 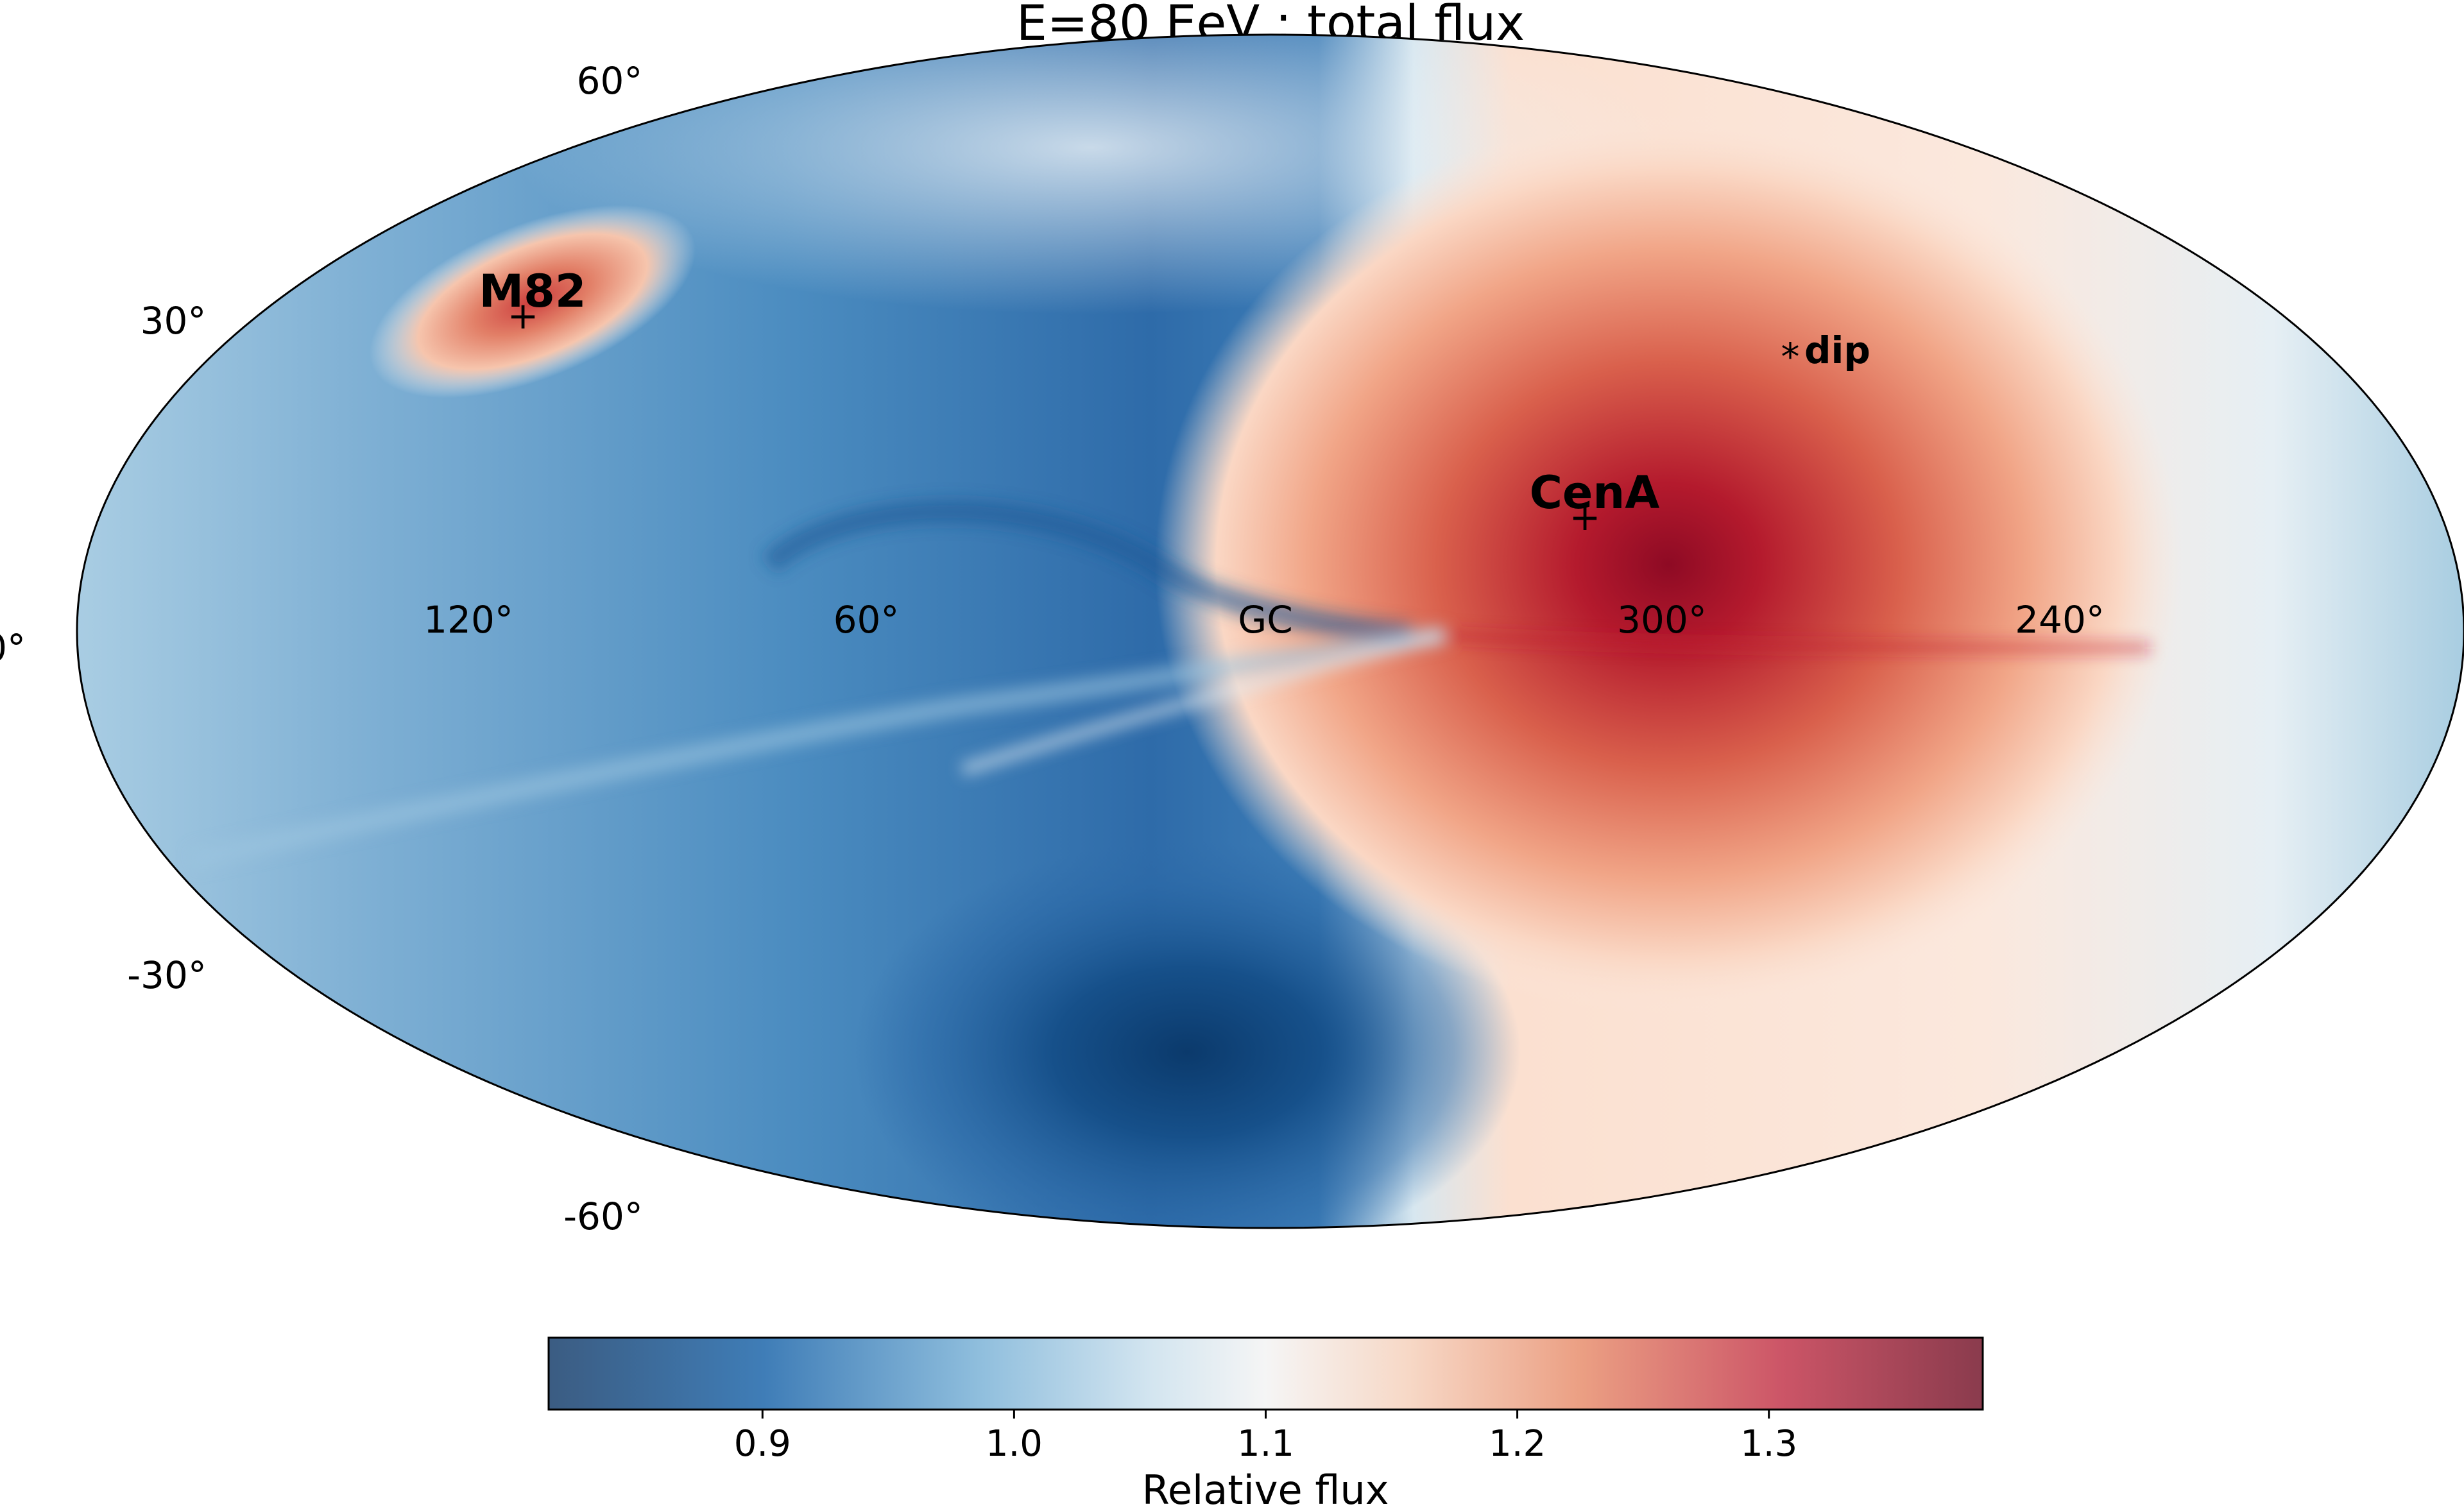 What do you see at coordinates (167, 975) in the screenshot?
I see `lat-tick-minus30: -30°` at bounding box center [167, 975].